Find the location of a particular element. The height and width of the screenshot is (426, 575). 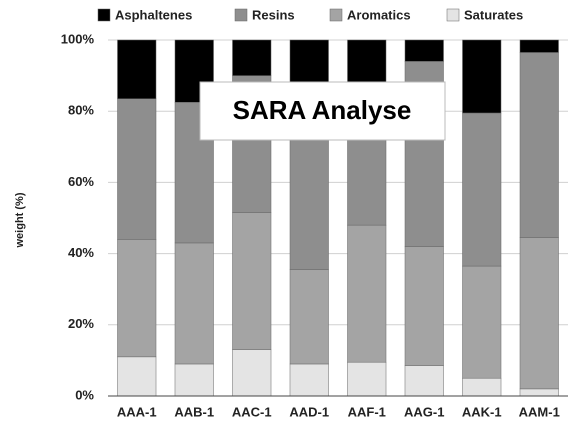

x-tick-label: AAG-1 is located at coordinates (424, 411).